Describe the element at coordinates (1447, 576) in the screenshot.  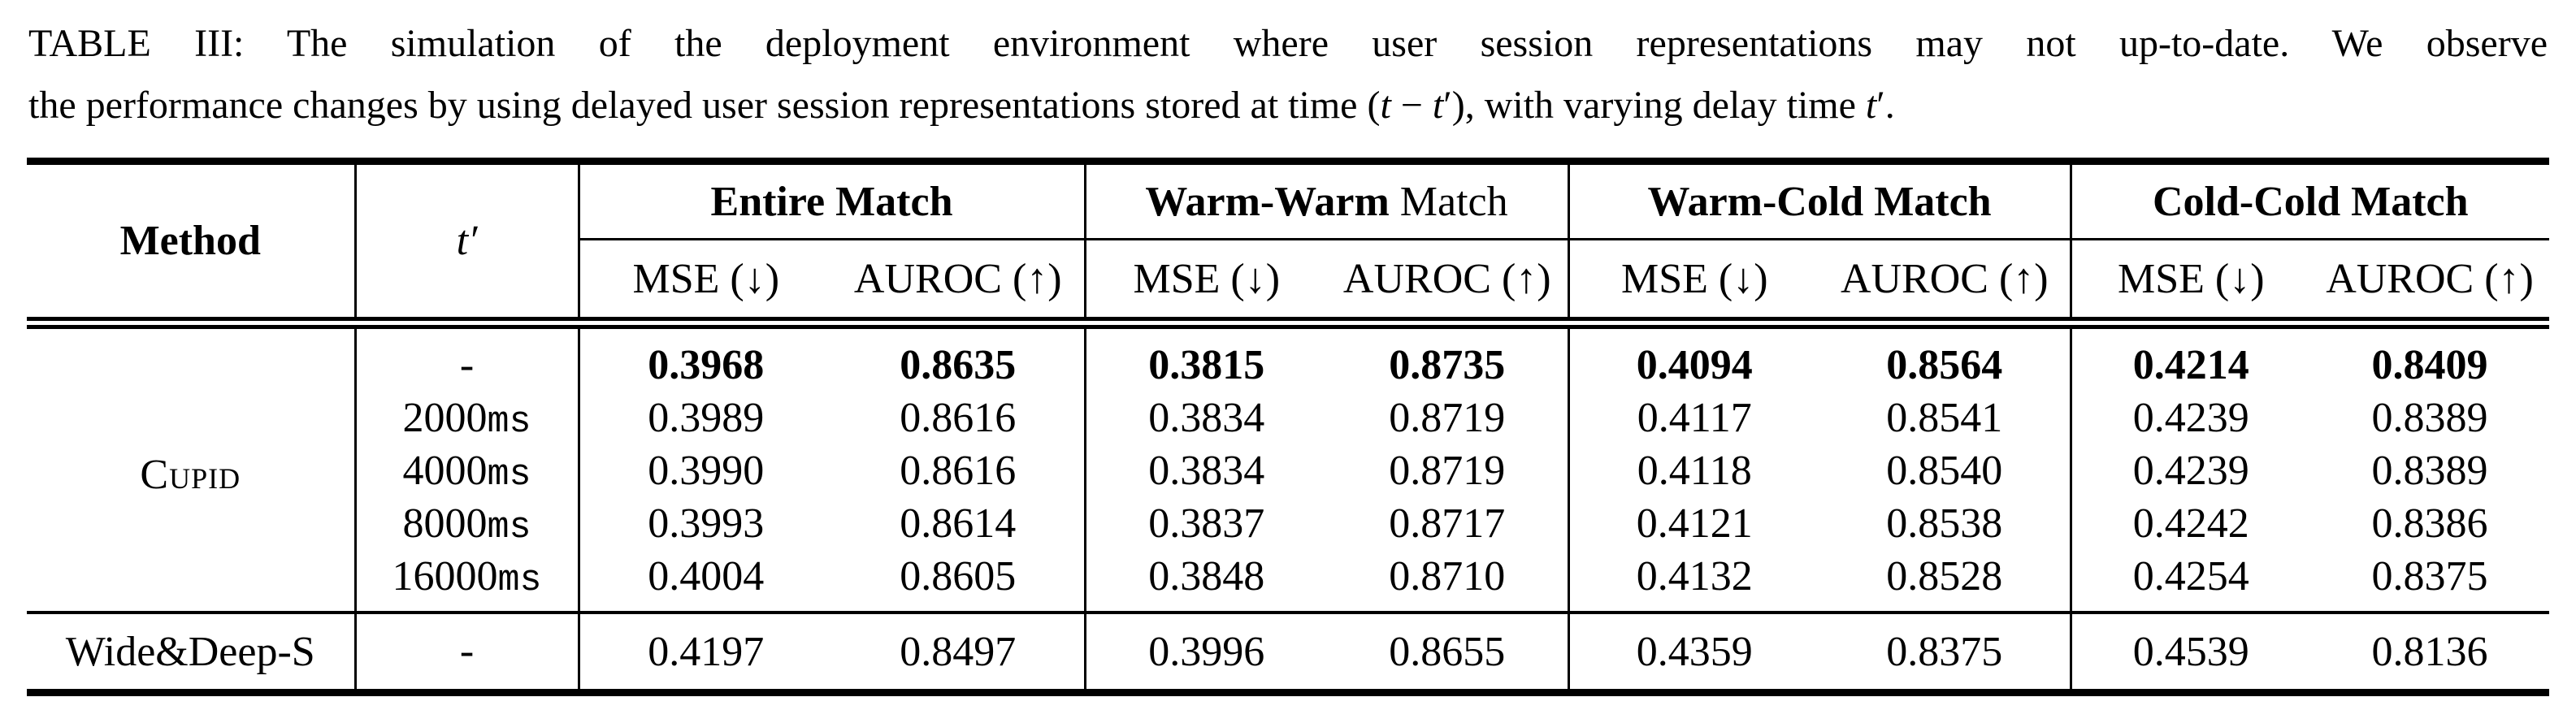
I see `metric-value: 0.8710` at that location.